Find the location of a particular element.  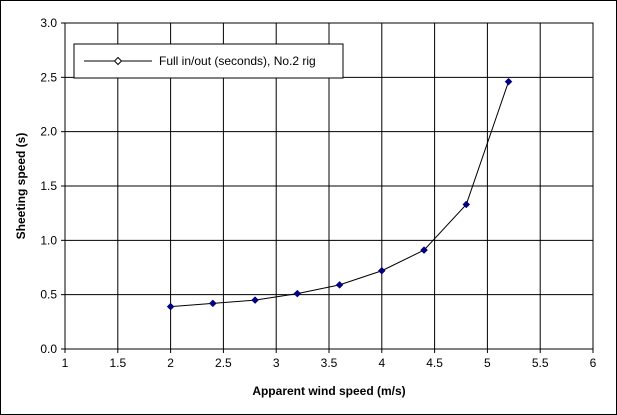

y-axis-title: Sheeting speed (s) is located at coordinates (21, 186).